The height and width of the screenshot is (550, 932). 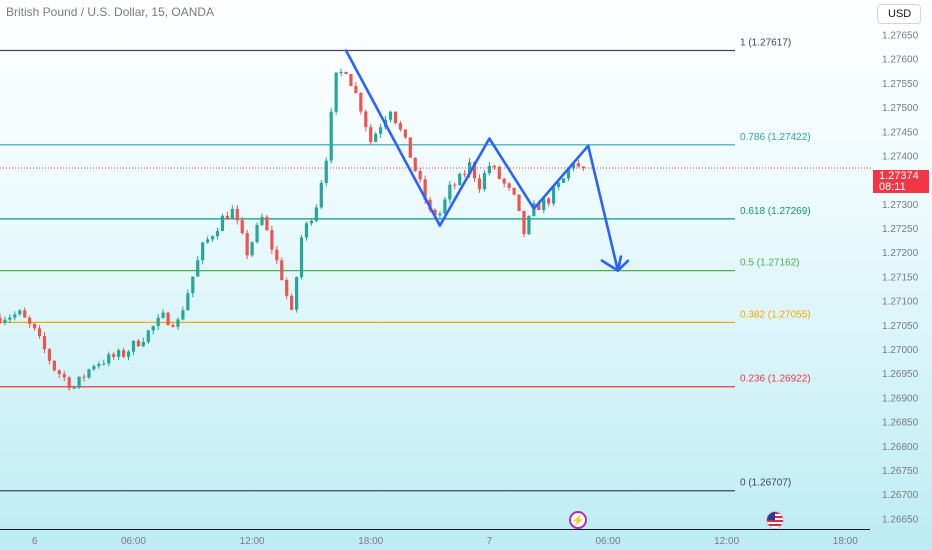 What do you see at coordinates (899, 14) in the screenshot?
I see `currency-button: USD` at bounding box center [899, 14].